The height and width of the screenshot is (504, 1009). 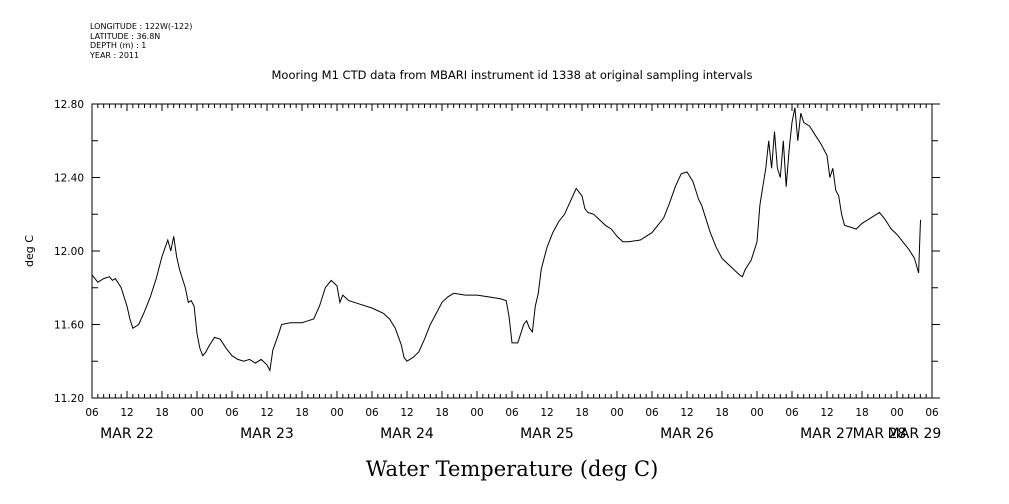 What do you see at coordinates (407, 434) in the screenshot?
I see `date-label: MAR 24` at bounding box center [407, 434].